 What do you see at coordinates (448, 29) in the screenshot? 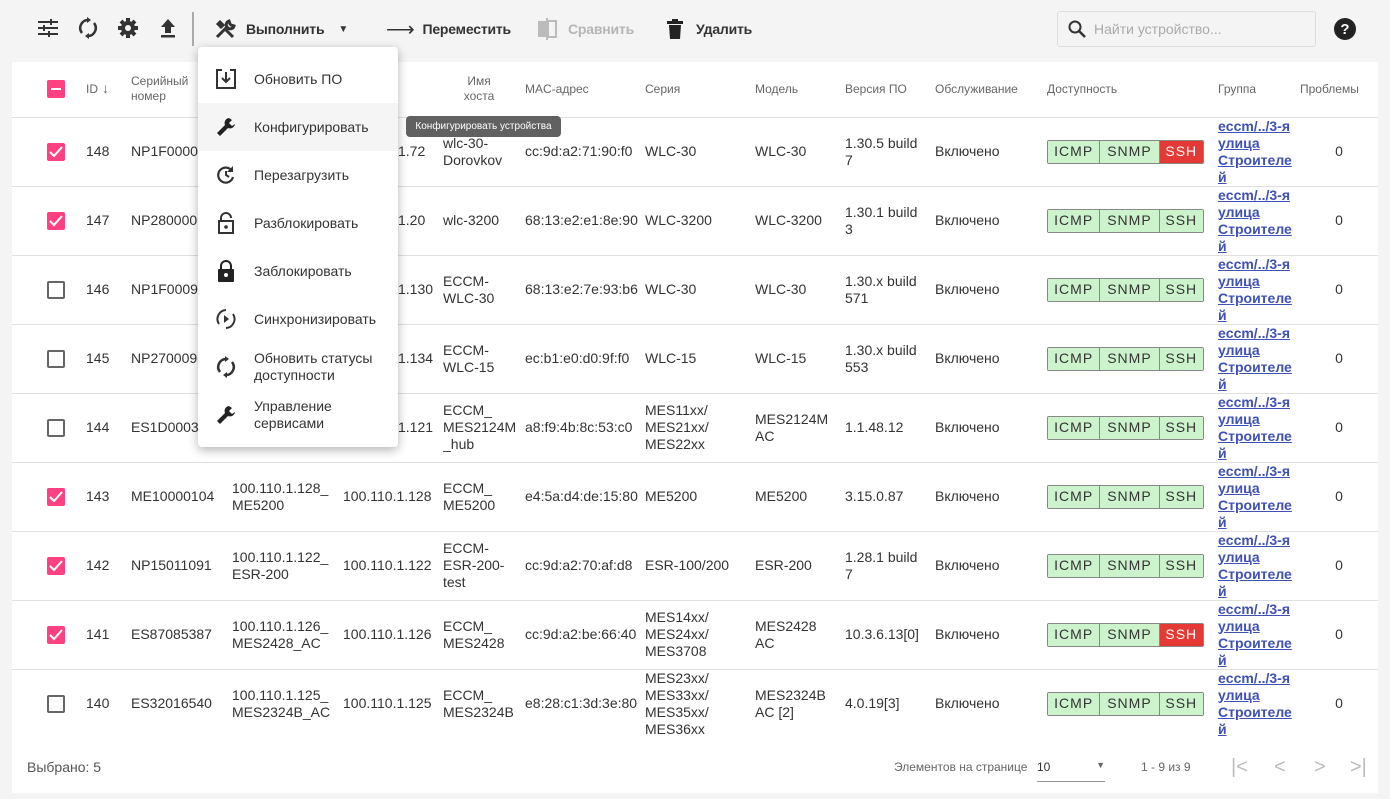
I see `move-button: ⟶ Переместить` at bounding box center [448, 29].